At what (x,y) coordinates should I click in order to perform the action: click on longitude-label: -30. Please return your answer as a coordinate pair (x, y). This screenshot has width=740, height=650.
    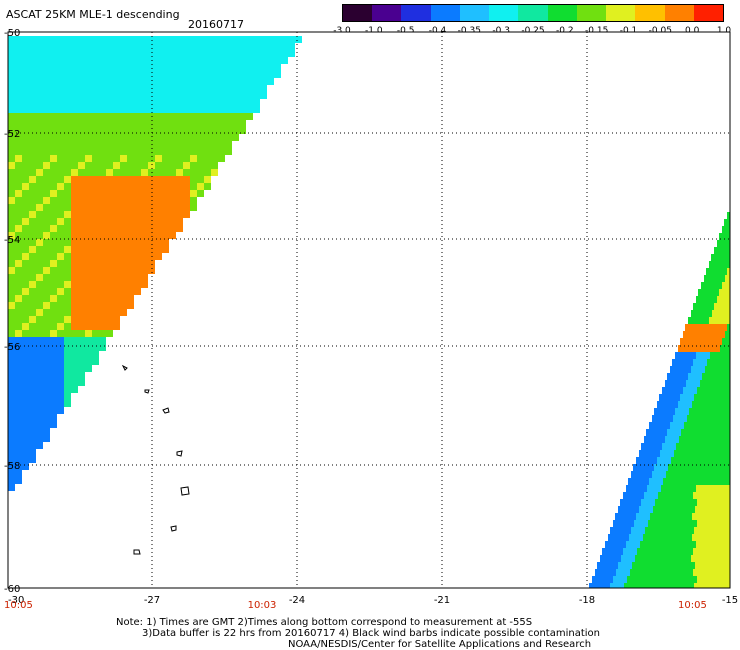
    Looking at the image, I should click on (16, 600).